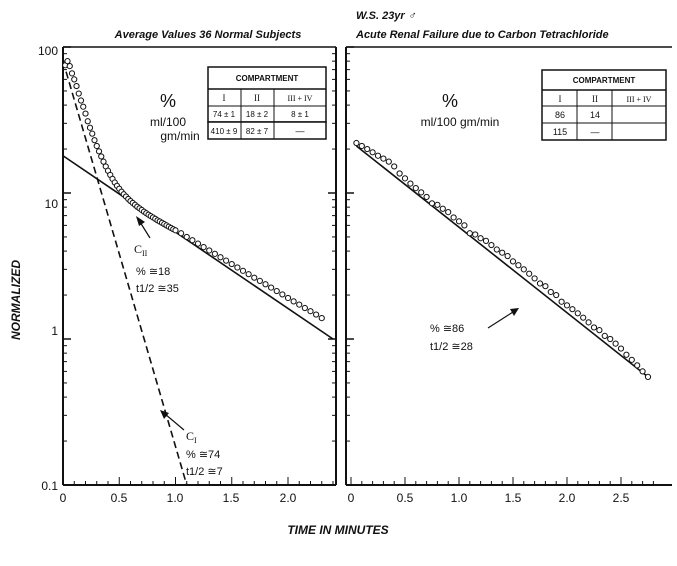  I want to click on c1-percent: % ≅74, so click(203, 455).